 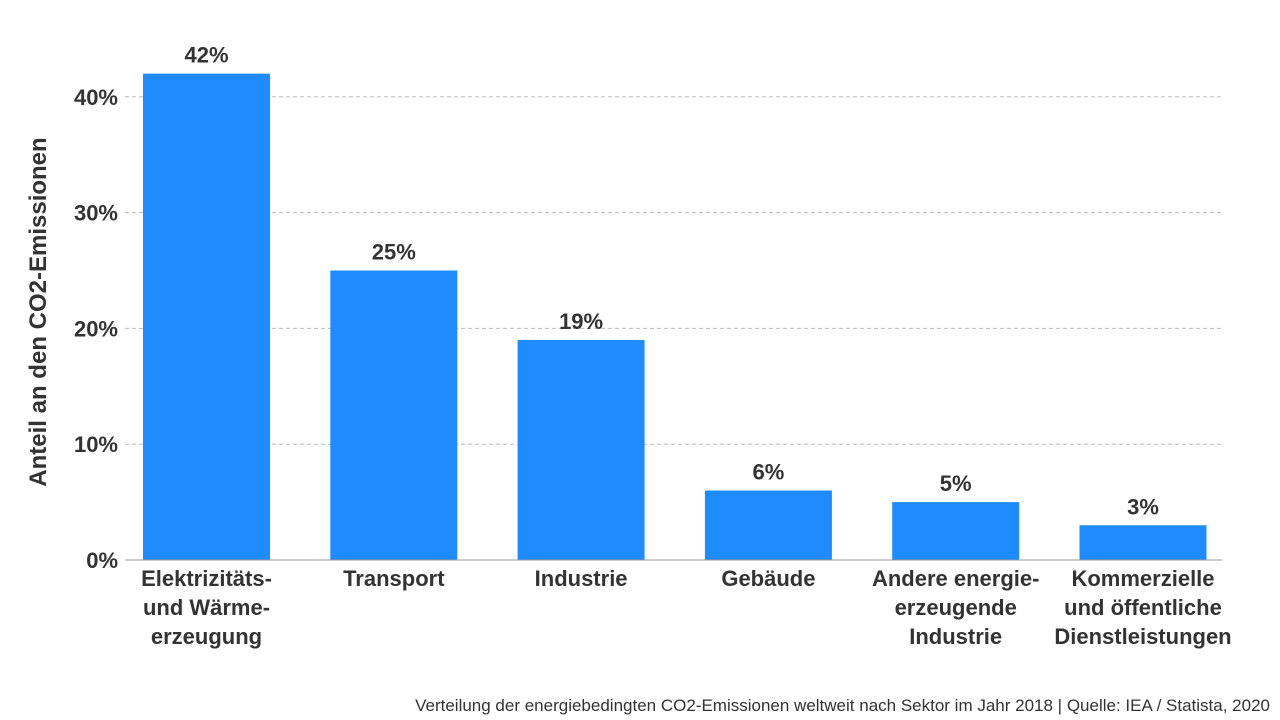 What do you see at coordinates (96, 444) in the screenshot?
I see `y-tick-label: 10%` at bounding box center [96, 444].